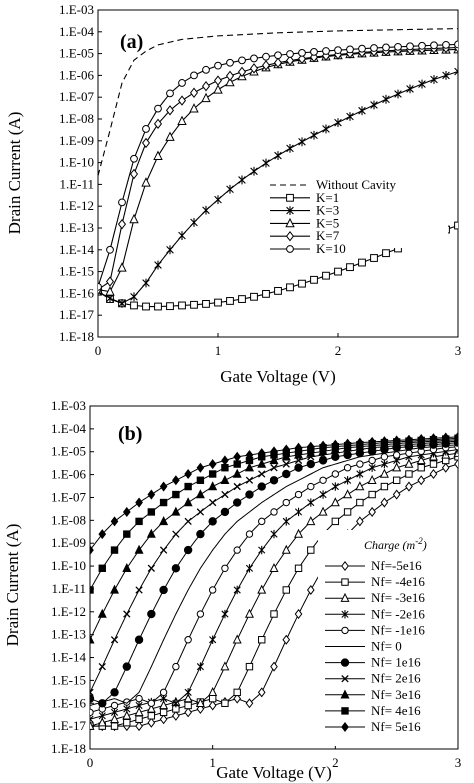 The width and height of the screenshot is (474, 783). Describe the element at coordinates (304, 210) in the screenshot. I see `legend-entry: K=3` at that location.